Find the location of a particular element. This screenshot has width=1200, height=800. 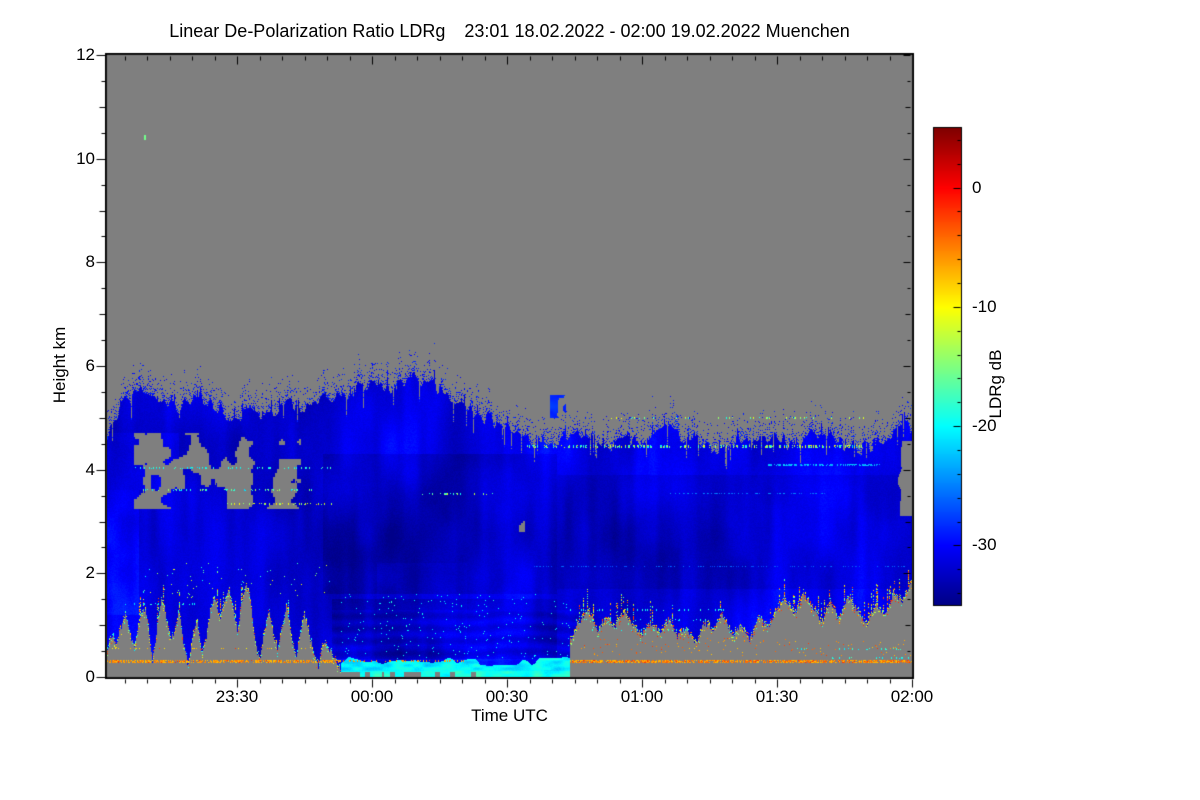

x-tick-label: 00:00 is located at coordinates (372, 696).